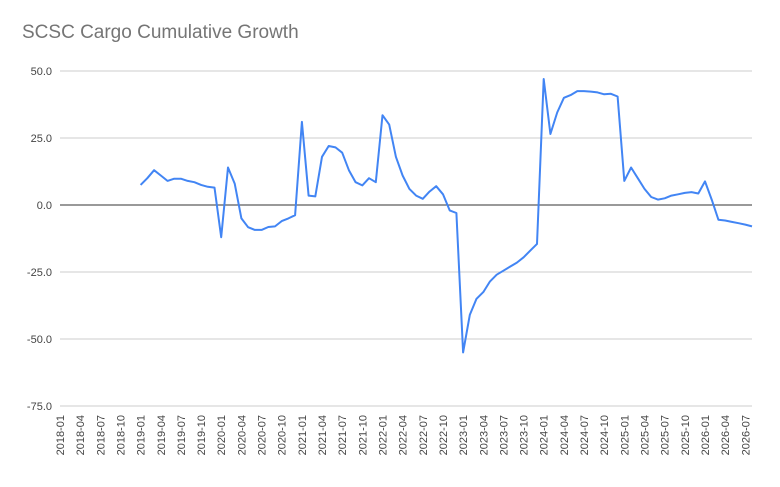 The width and height of the screenshot is (780, 487). What do you see at coordinates (444, 435) in the screenshot?
I see `x-tick-label: 2022-10` at bounding box center [444, 435].